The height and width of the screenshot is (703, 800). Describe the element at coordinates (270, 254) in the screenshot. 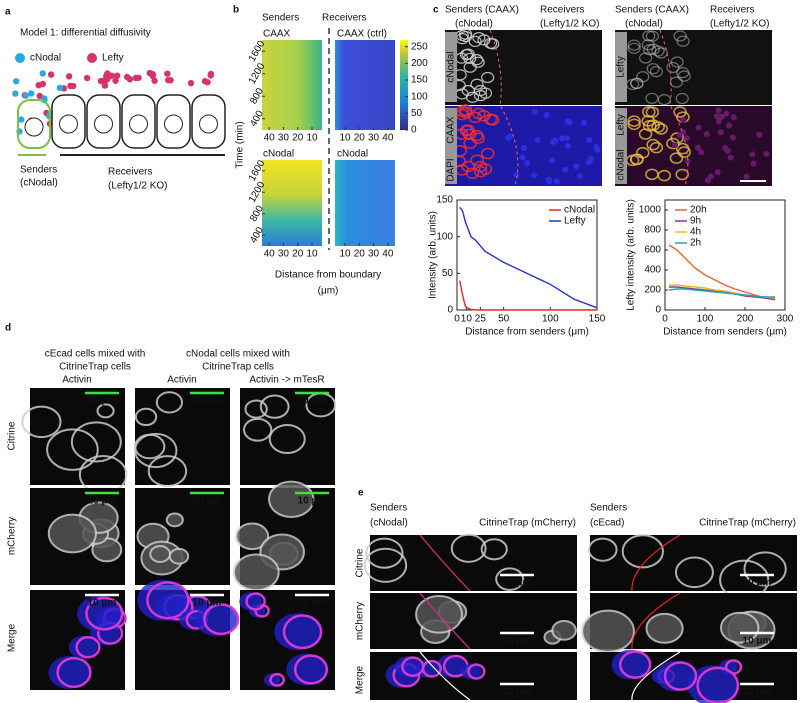

I see `x-tick-label: 40` at that location.